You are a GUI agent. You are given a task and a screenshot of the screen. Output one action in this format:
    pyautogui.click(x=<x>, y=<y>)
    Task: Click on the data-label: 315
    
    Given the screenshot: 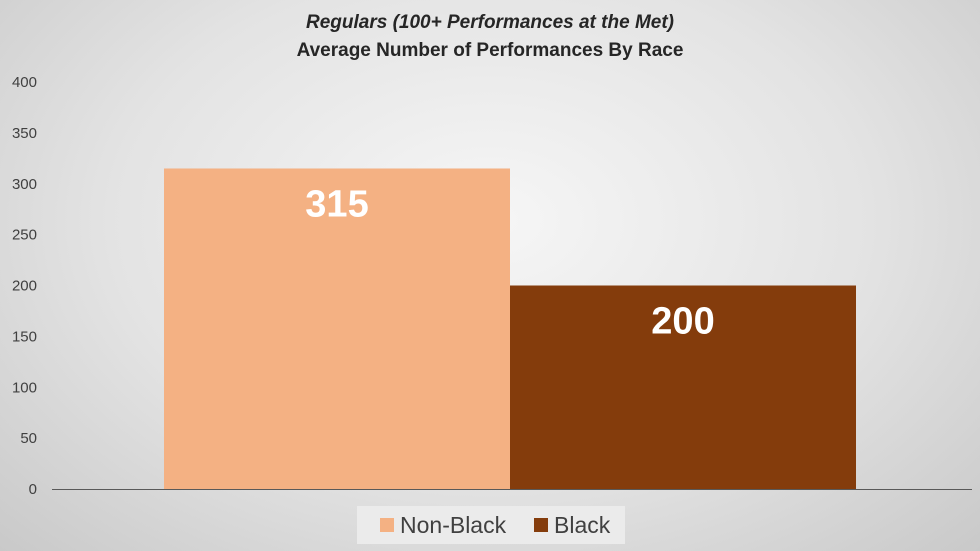 What is the action you would take?
    pyautogui.click(x=336, y=204)
    